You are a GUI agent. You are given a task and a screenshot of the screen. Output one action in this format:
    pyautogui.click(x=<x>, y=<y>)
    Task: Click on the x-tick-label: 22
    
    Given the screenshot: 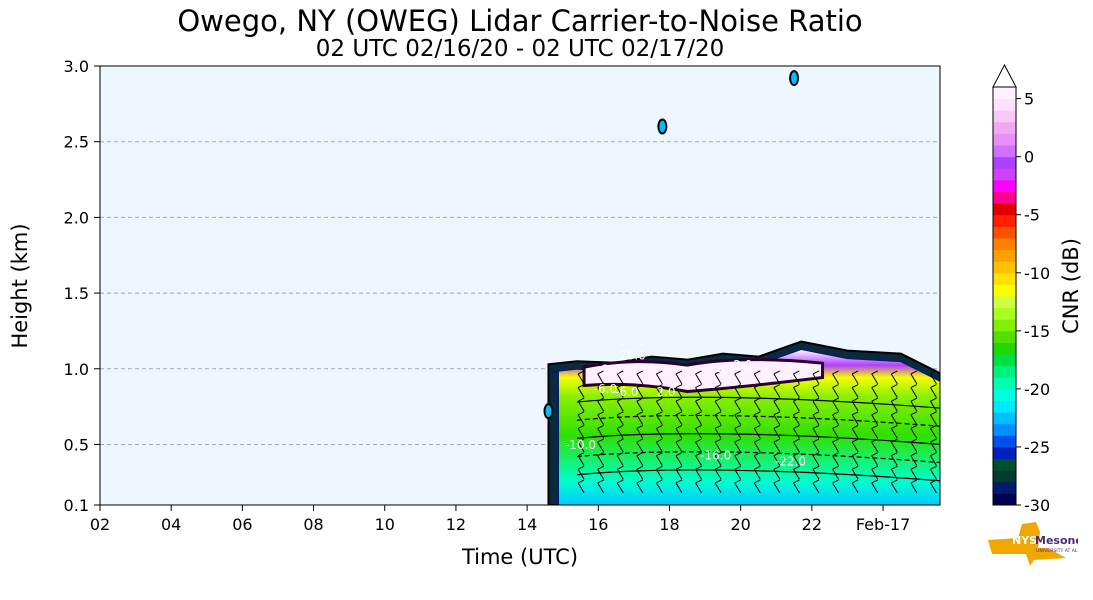 What is the action you would take?
    pyautogui.click(x=812, y=524)
    